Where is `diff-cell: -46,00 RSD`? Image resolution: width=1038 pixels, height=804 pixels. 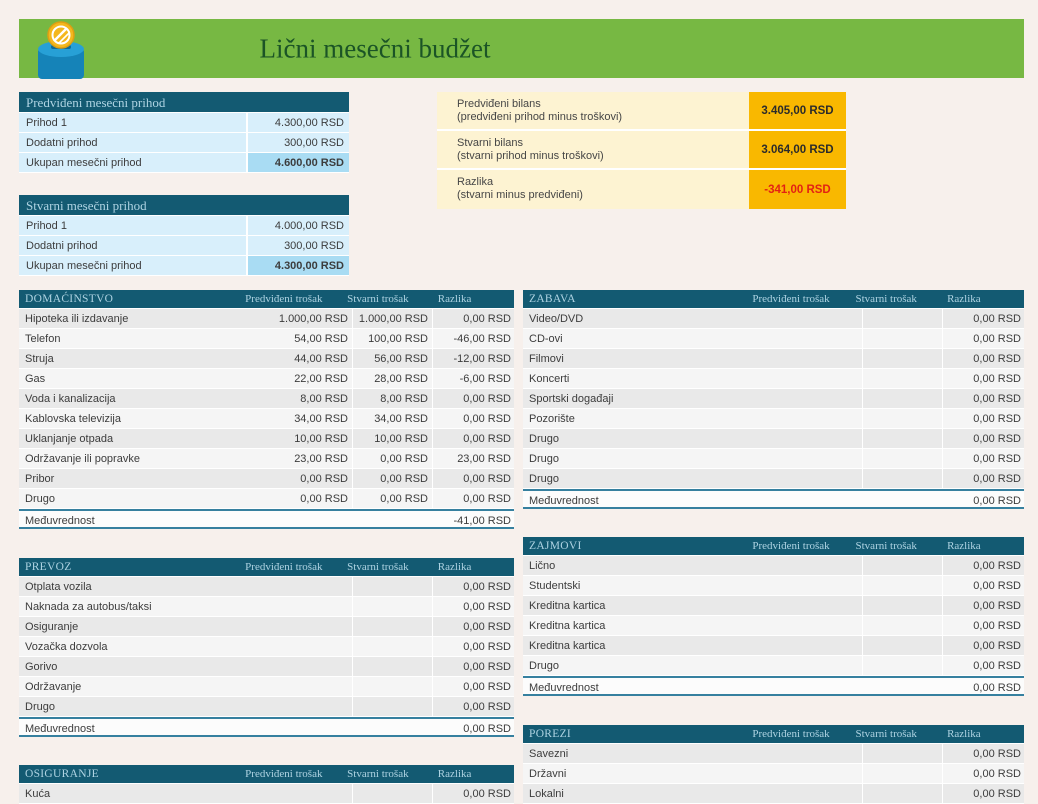
diff-cell: -46,00 RSD is located at coordinates (473, 338).